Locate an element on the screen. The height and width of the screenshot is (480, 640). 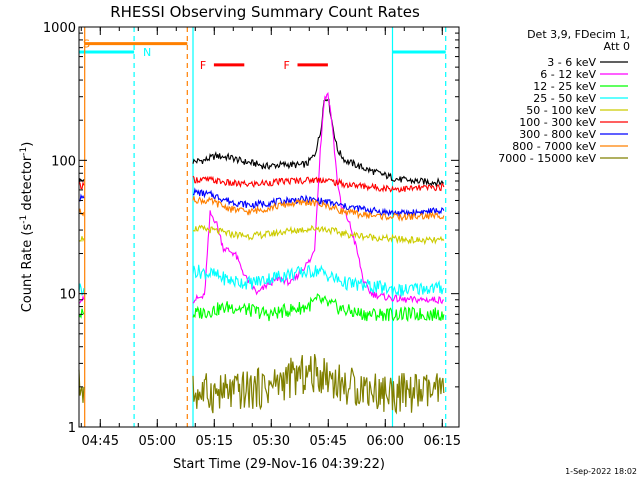
flag-label: S is located at coordinates (86, 44).